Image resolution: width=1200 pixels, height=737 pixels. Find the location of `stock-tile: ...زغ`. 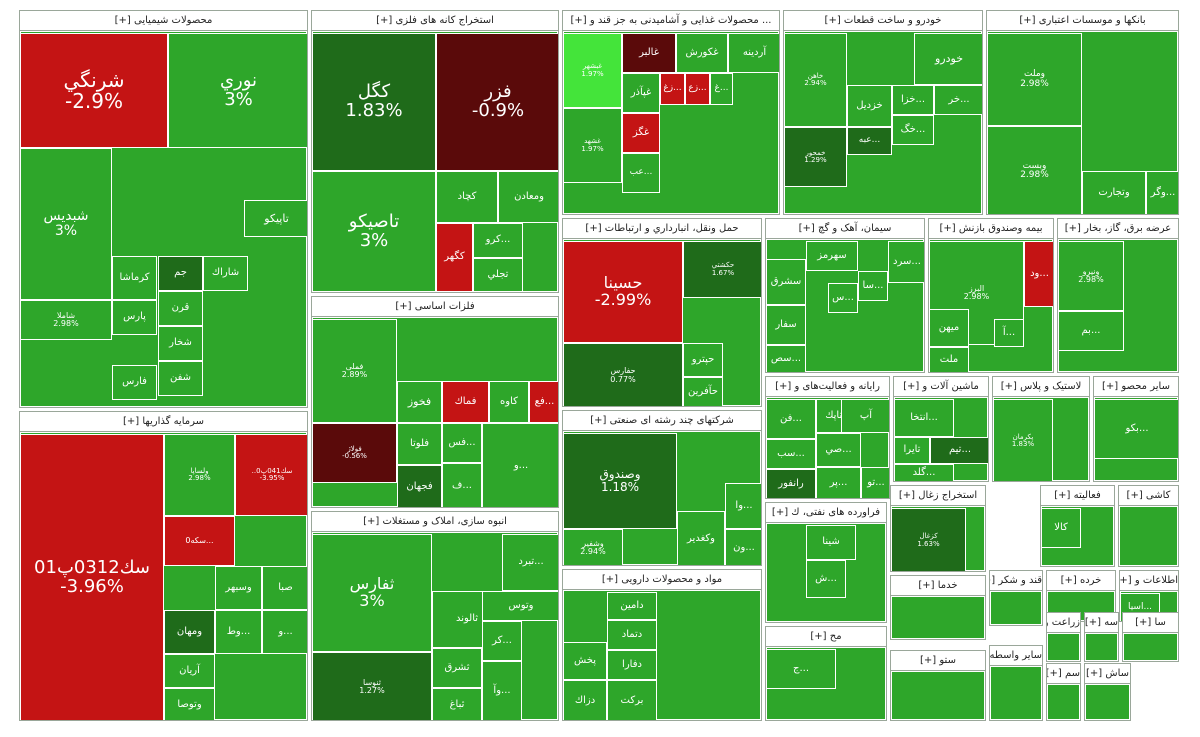

stock-tile: ...زغ is located at coordinates (672, 89).